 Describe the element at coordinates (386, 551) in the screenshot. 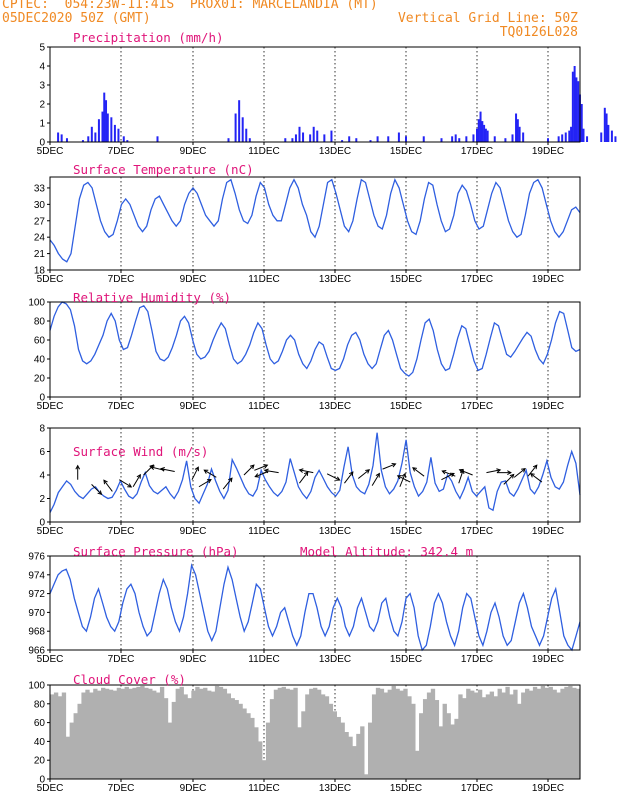

I see `panel-subtitle: Model Altitude: 342.4 m` at that location.